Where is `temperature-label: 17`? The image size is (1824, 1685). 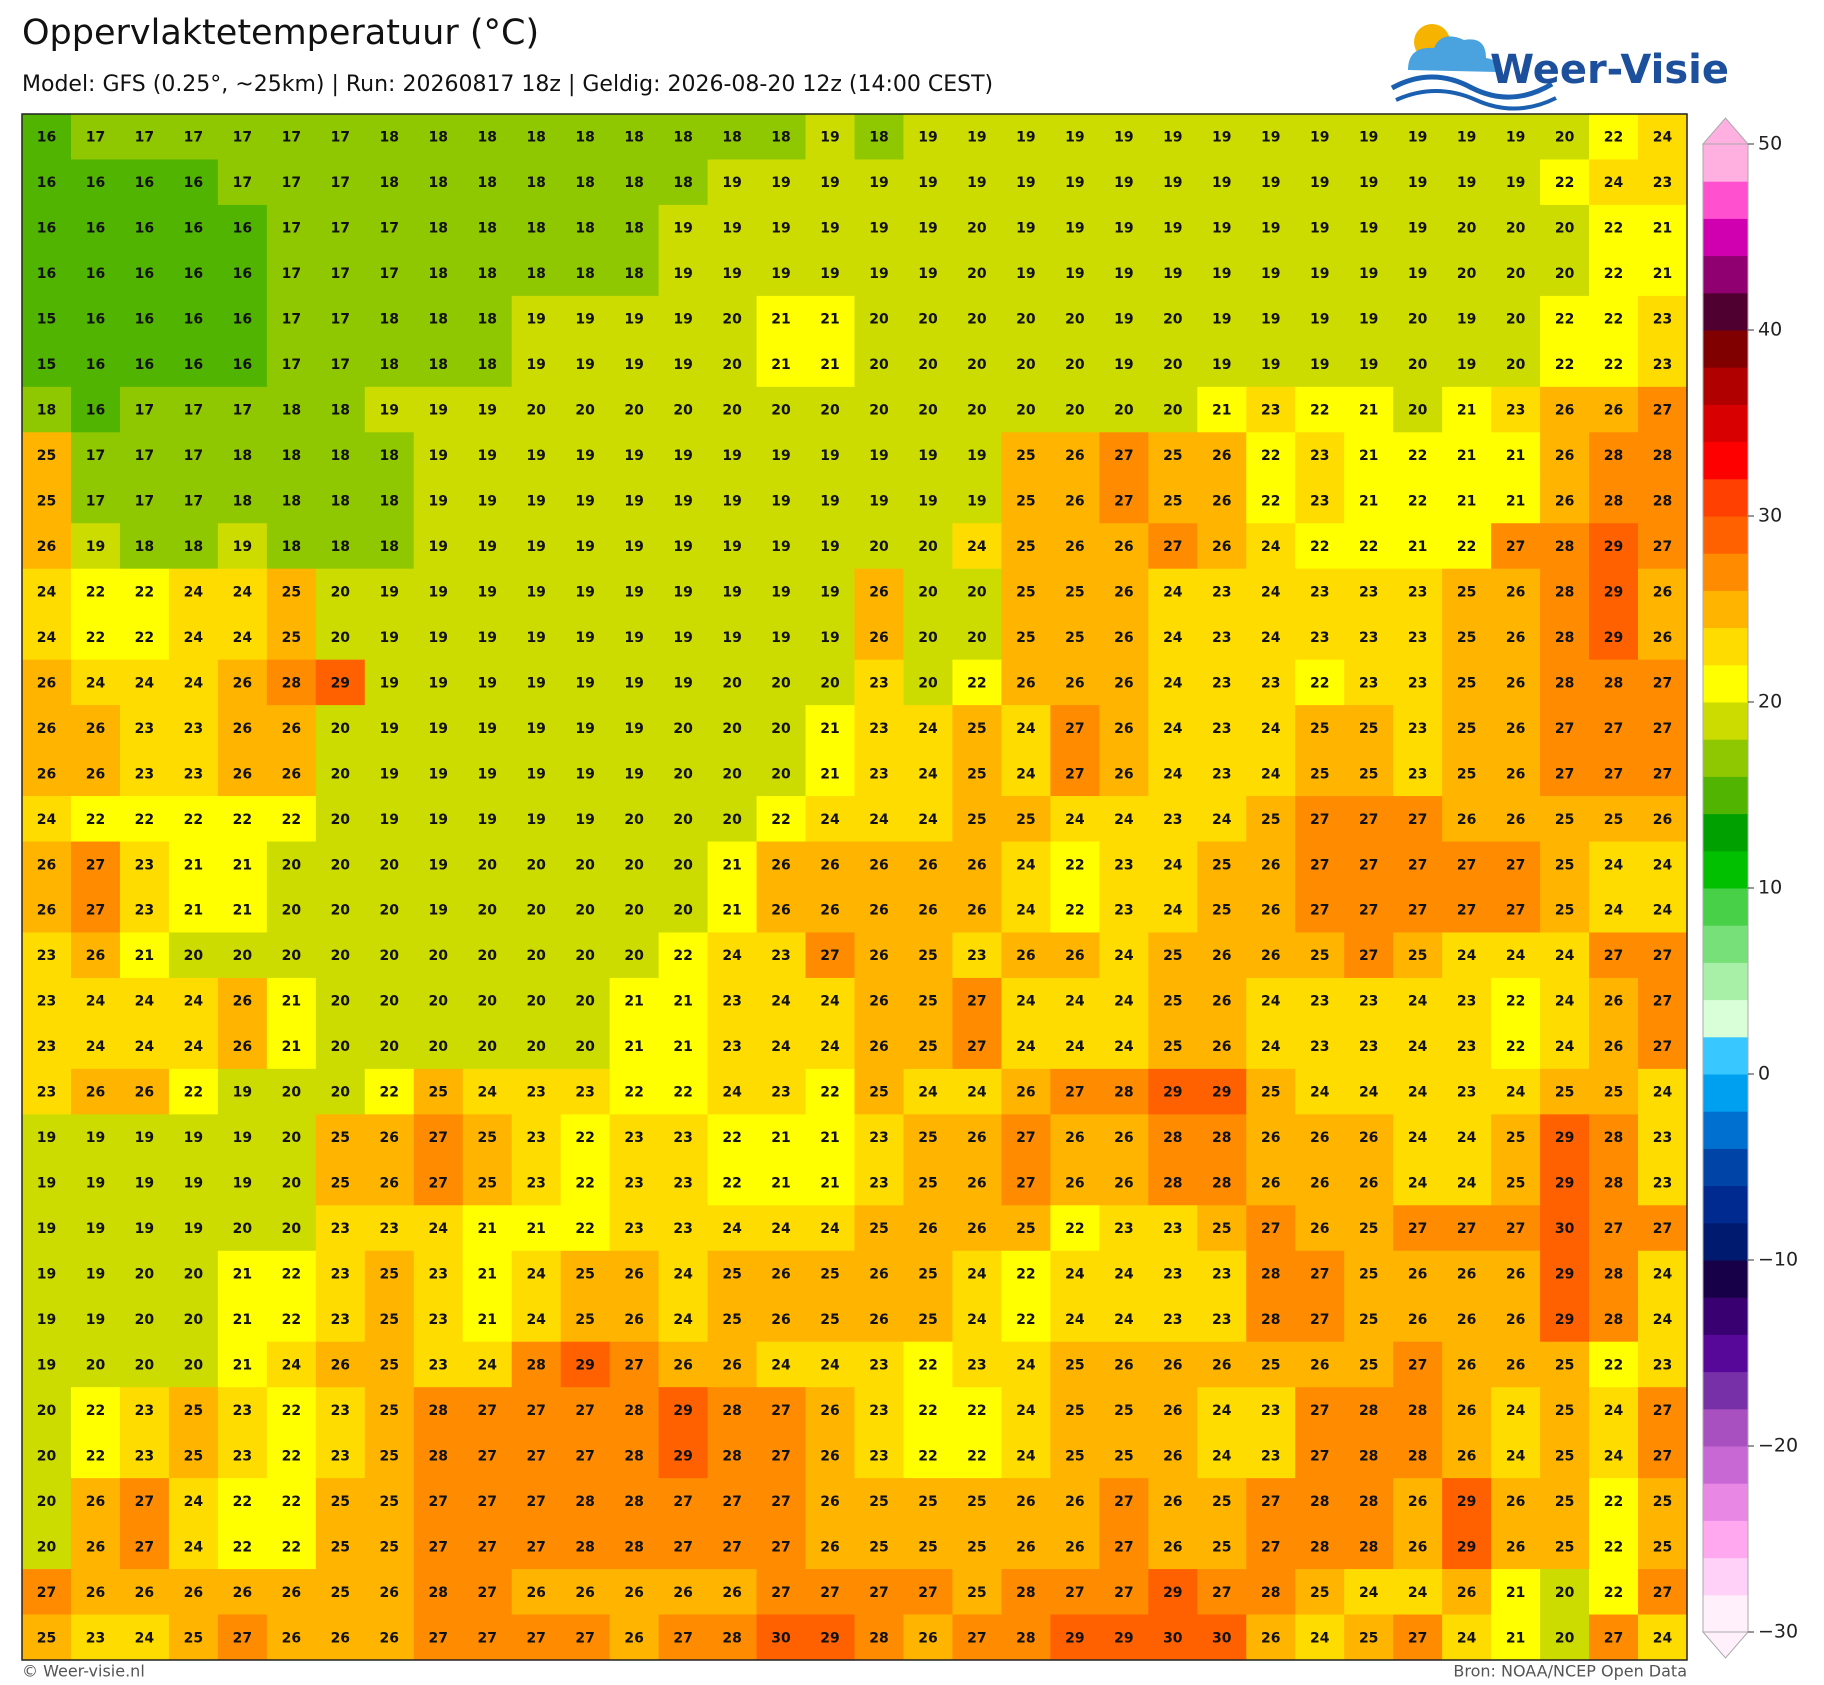 temperature-label: 17 is located at coordinates (340, 274).